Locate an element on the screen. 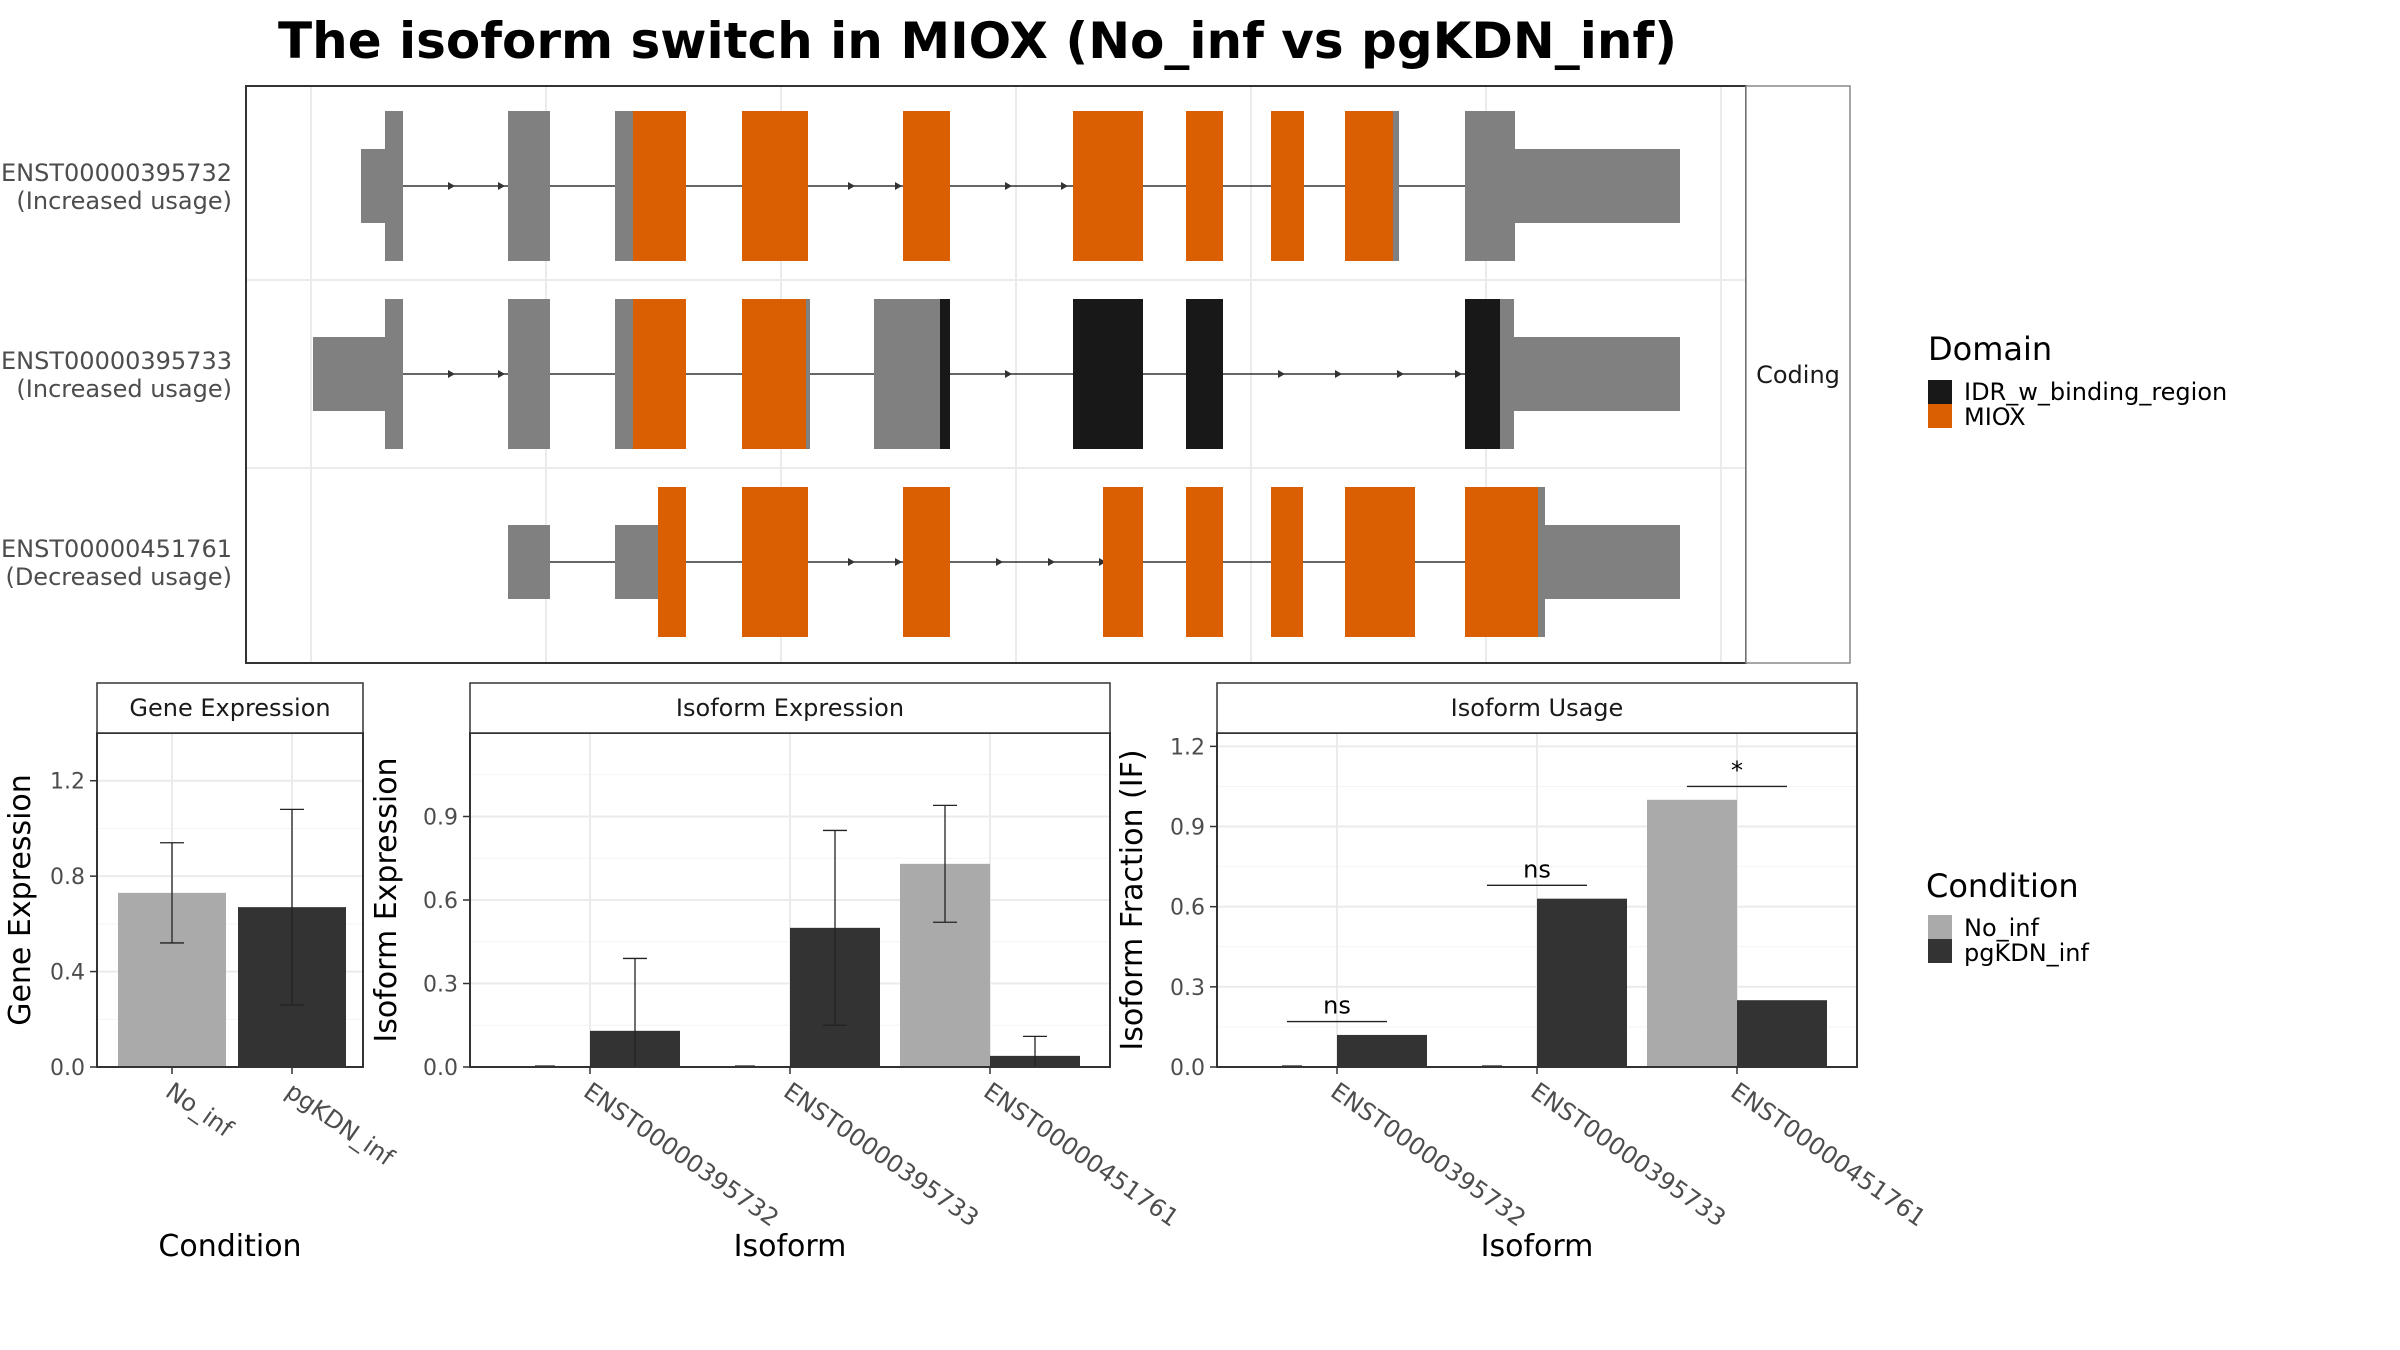 The image size is (2400, 1350). coding-strip-label: Coding is located at coordinates (1798, 375).